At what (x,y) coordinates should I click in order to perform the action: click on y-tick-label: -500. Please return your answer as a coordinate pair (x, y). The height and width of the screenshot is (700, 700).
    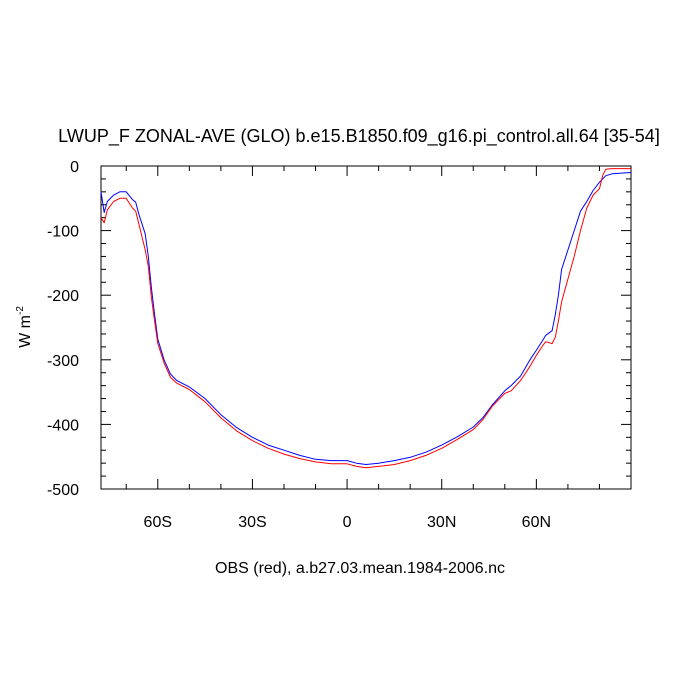
    Looking at the image, I should click on (63, 490).